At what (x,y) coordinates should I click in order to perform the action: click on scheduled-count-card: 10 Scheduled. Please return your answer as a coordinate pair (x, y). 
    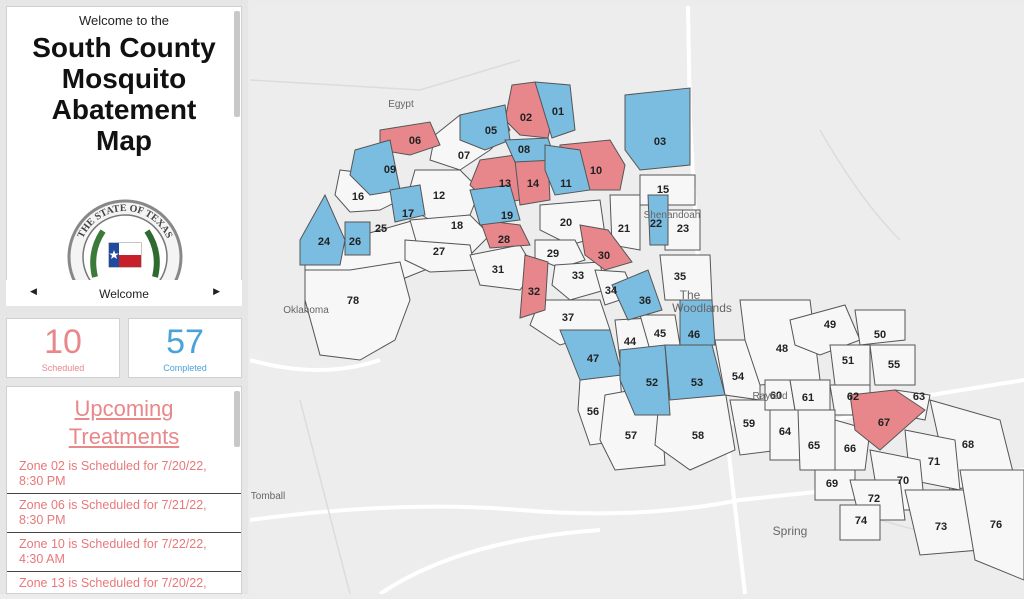
    Looking at the image, I should click on (63, 348).